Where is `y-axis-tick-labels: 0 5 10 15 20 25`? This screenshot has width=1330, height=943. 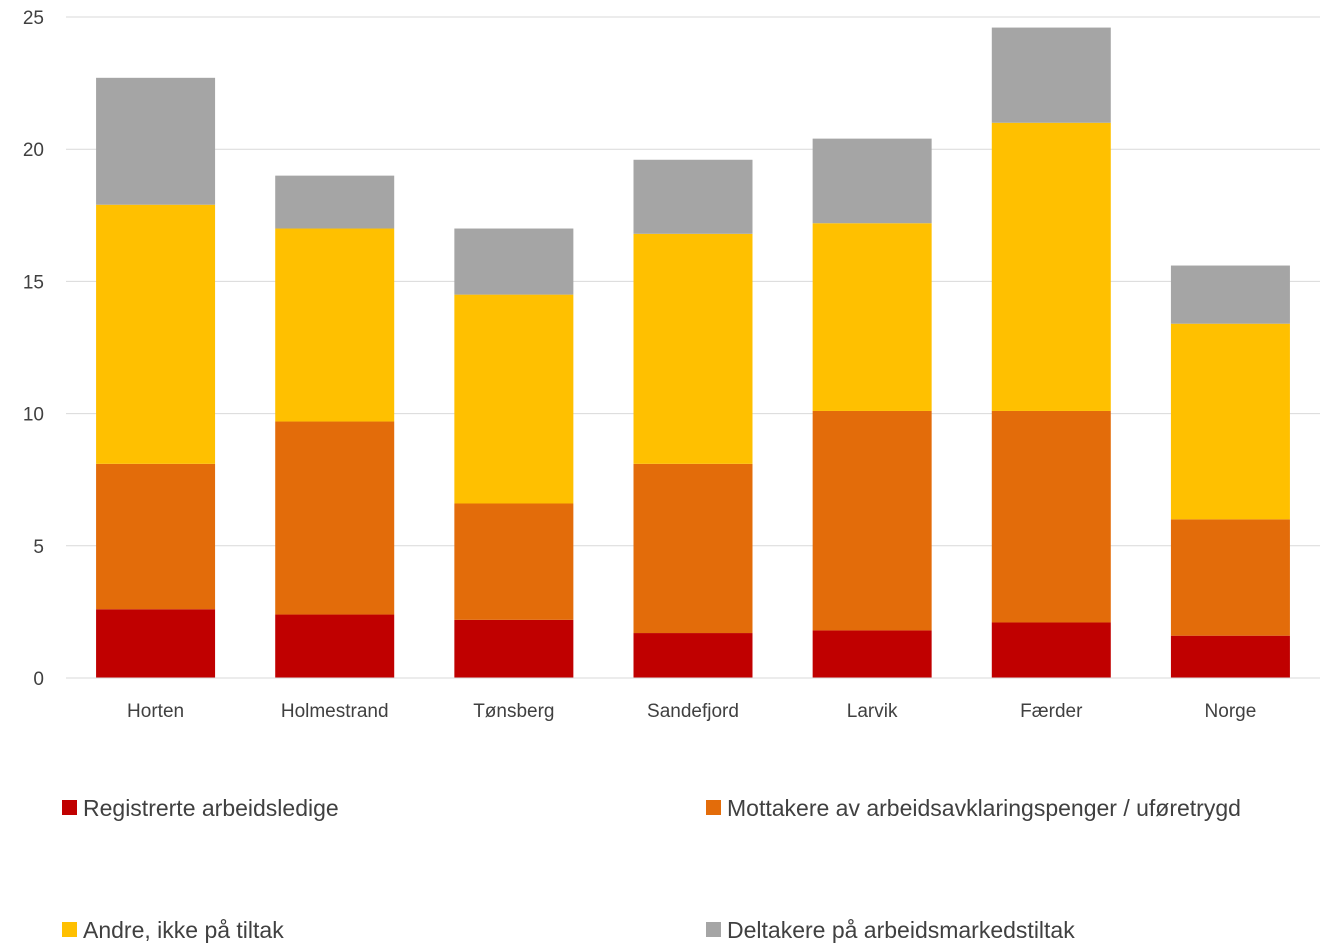
y-axis-tick-labels: 0 5 10 15 20 25 is located at coordinates (33, 349).